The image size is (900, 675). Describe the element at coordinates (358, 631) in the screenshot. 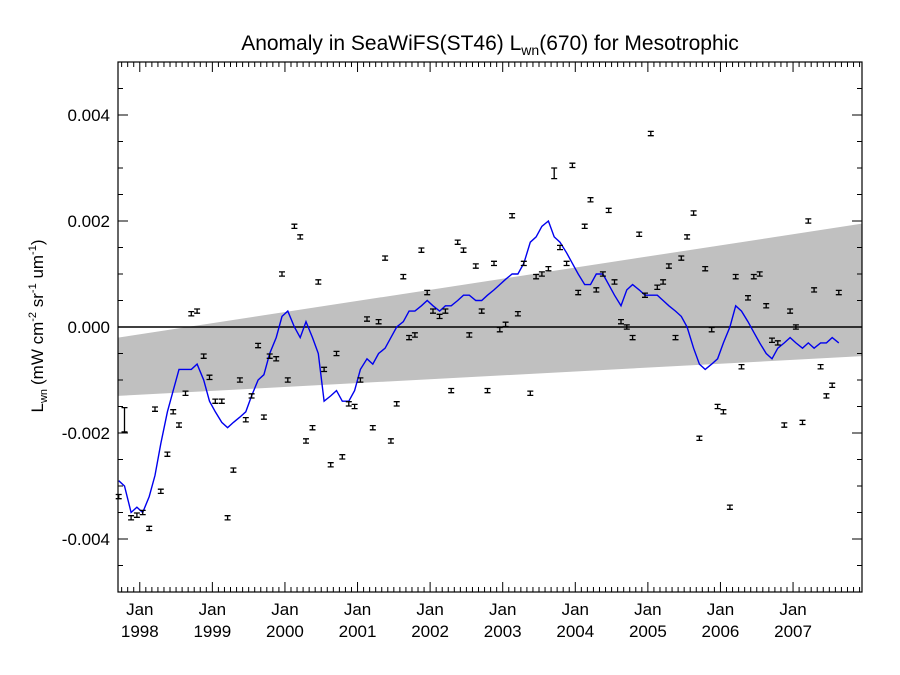

I see `x-tick-label-year: 2001` at that location.